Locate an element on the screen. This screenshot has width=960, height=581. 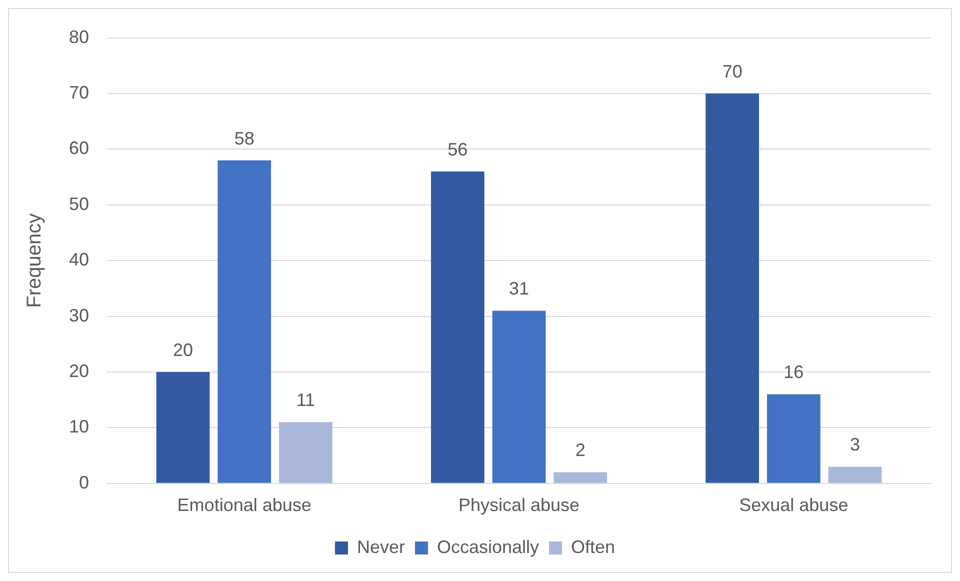
y-tick-label: 60 is located at coordinates (79, 148).